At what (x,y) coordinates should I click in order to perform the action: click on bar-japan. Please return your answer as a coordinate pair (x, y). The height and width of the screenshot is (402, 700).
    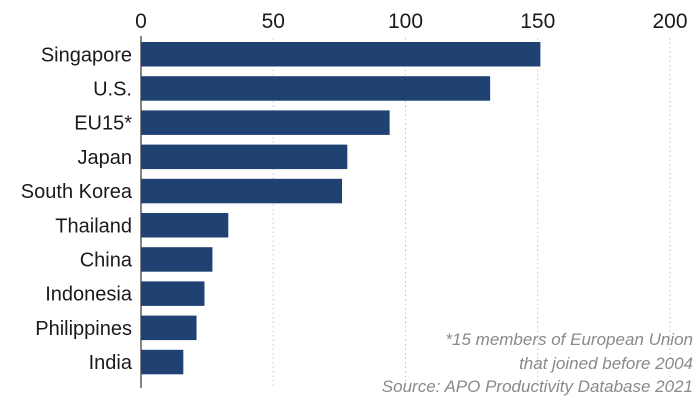
    Looking at the image, I should click on (244, 157).